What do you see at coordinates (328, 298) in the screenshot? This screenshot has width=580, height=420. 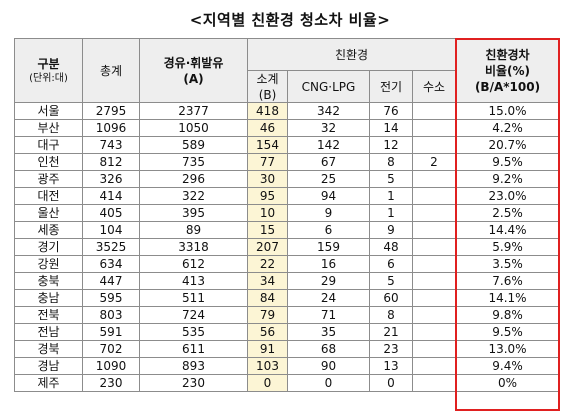 I see `cell-cng: 24` at bounding box center [328, 298].